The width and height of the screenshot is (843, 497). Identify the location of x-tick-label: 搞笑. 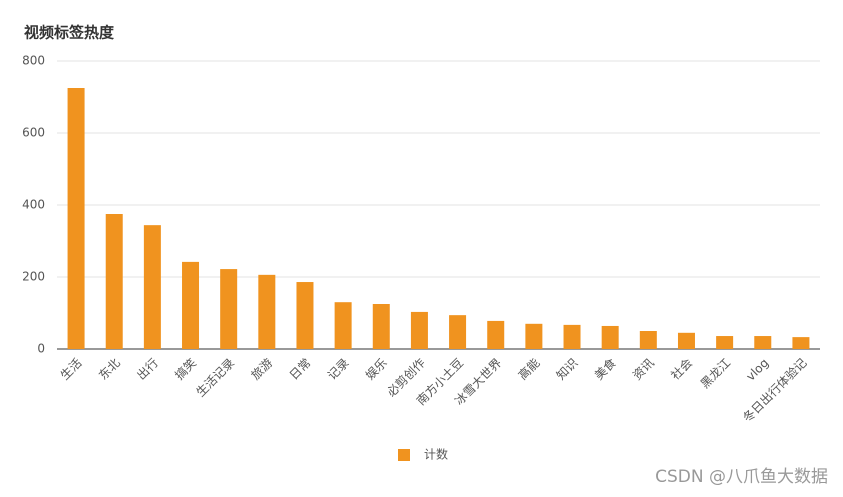
(186, 369).